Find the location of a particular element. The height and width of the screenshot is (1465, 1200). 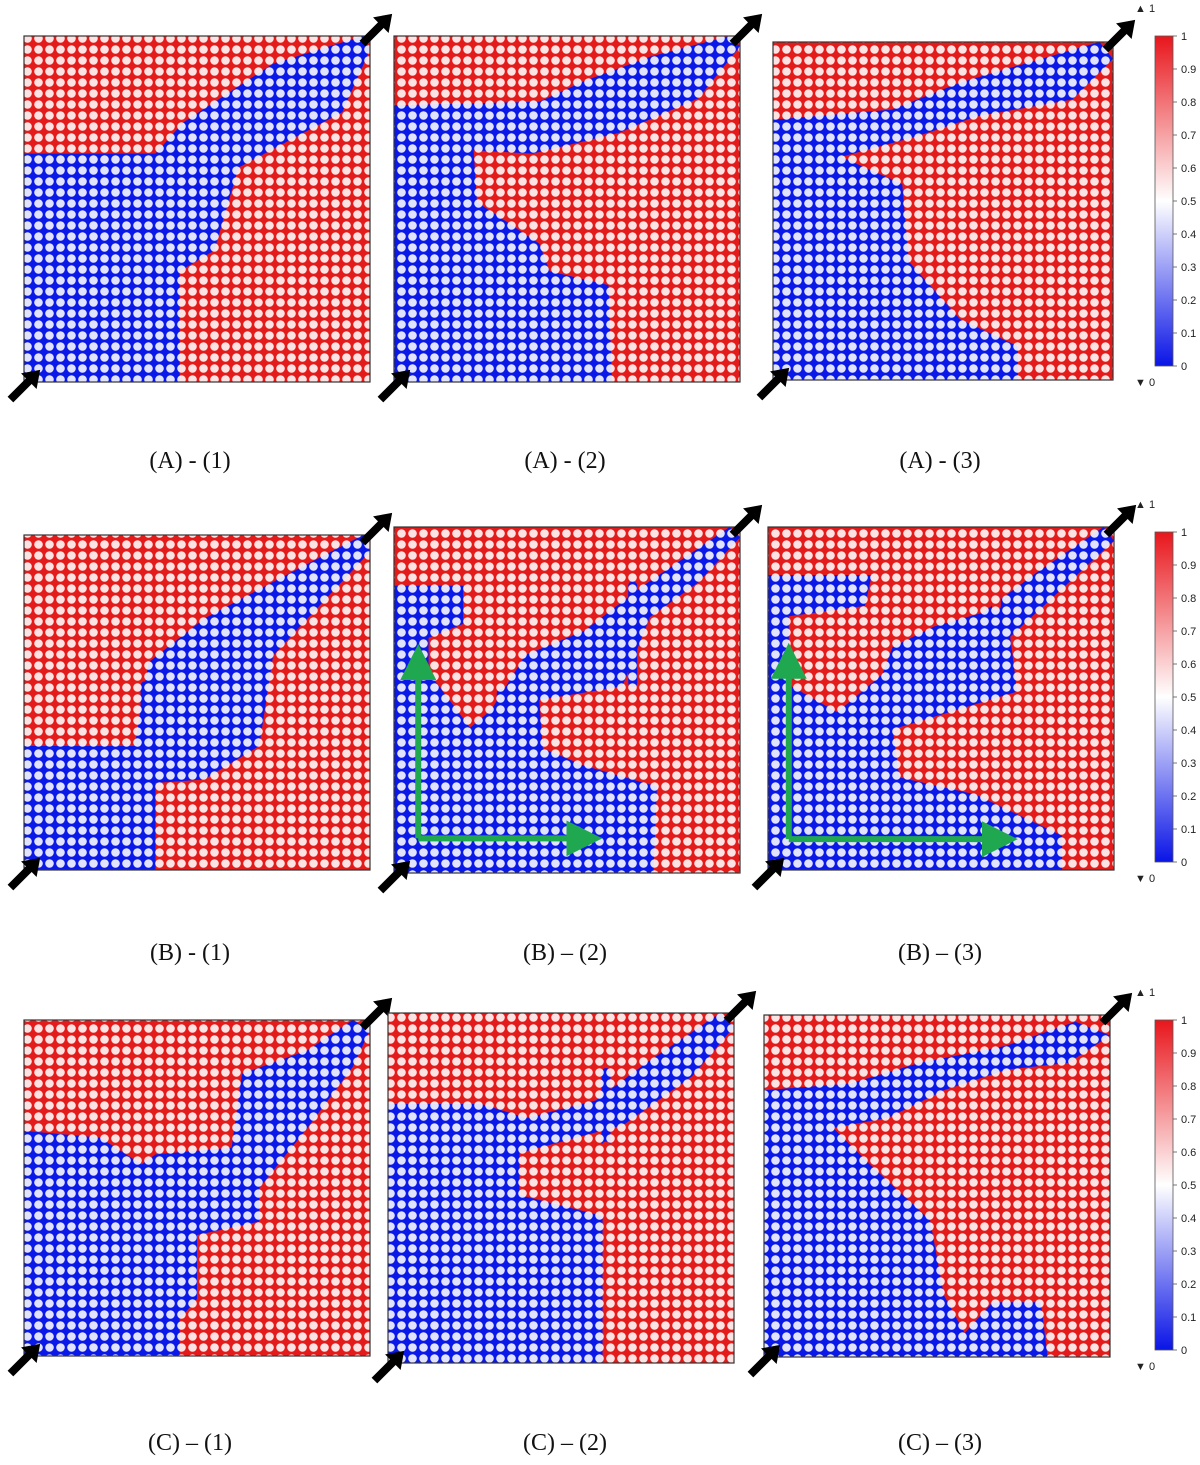

panel-b3 is located at coordinates (941, 698).